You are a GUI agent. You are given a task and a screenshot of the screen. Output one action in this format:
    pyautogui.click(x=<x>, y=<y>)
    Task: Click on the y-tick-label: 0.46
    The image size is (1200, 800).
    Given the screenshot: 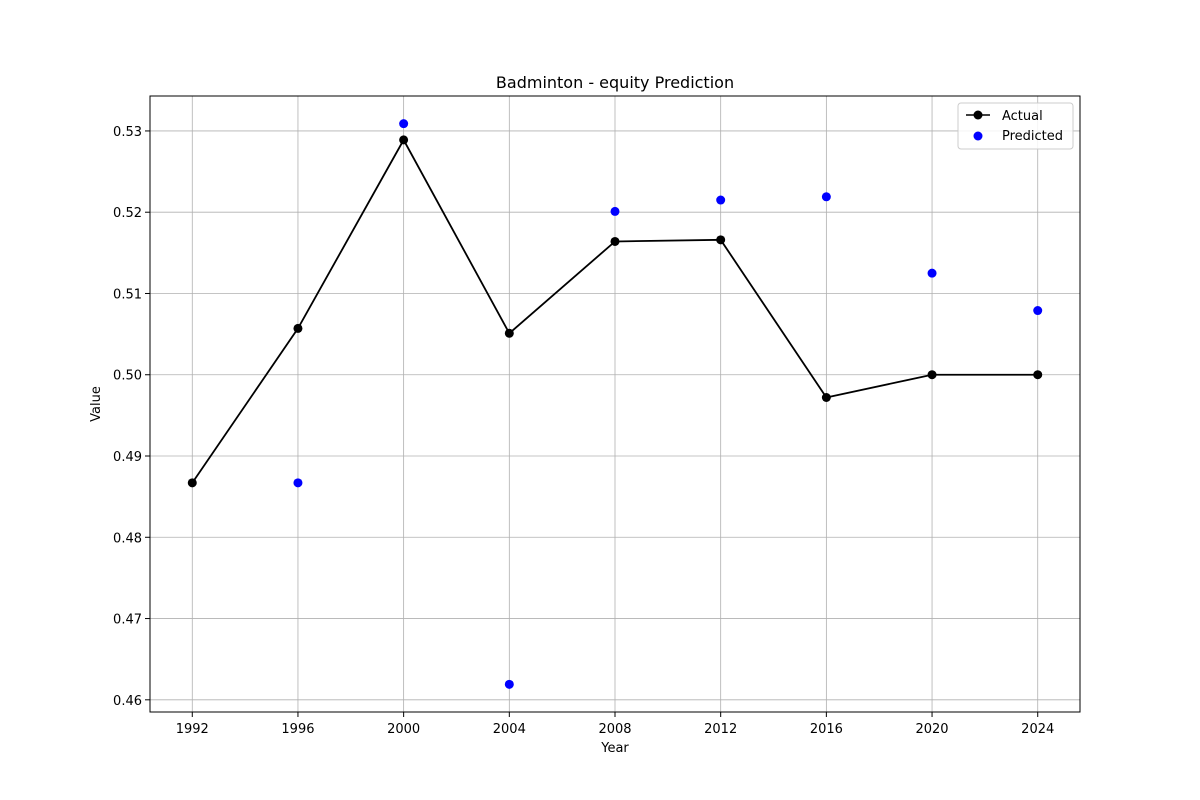 What is the action you would take?
    pyautogui.click(x=127, y=701)
    